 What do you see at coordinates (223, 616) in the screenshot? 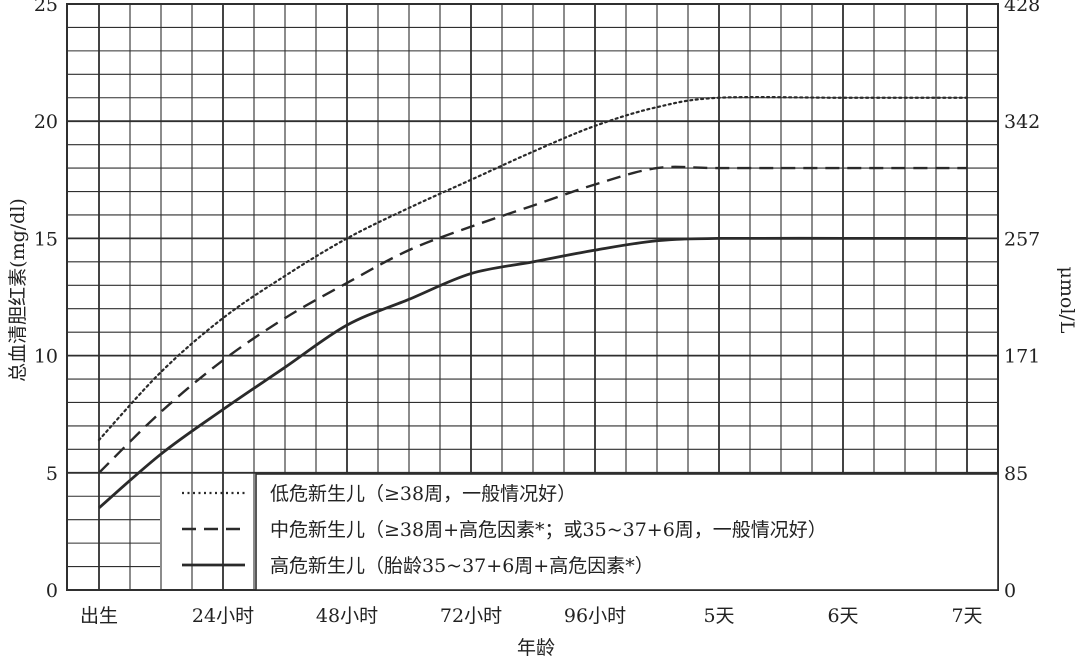
I see `x-tick-label: 24小时` at bounding box center [223, 616].